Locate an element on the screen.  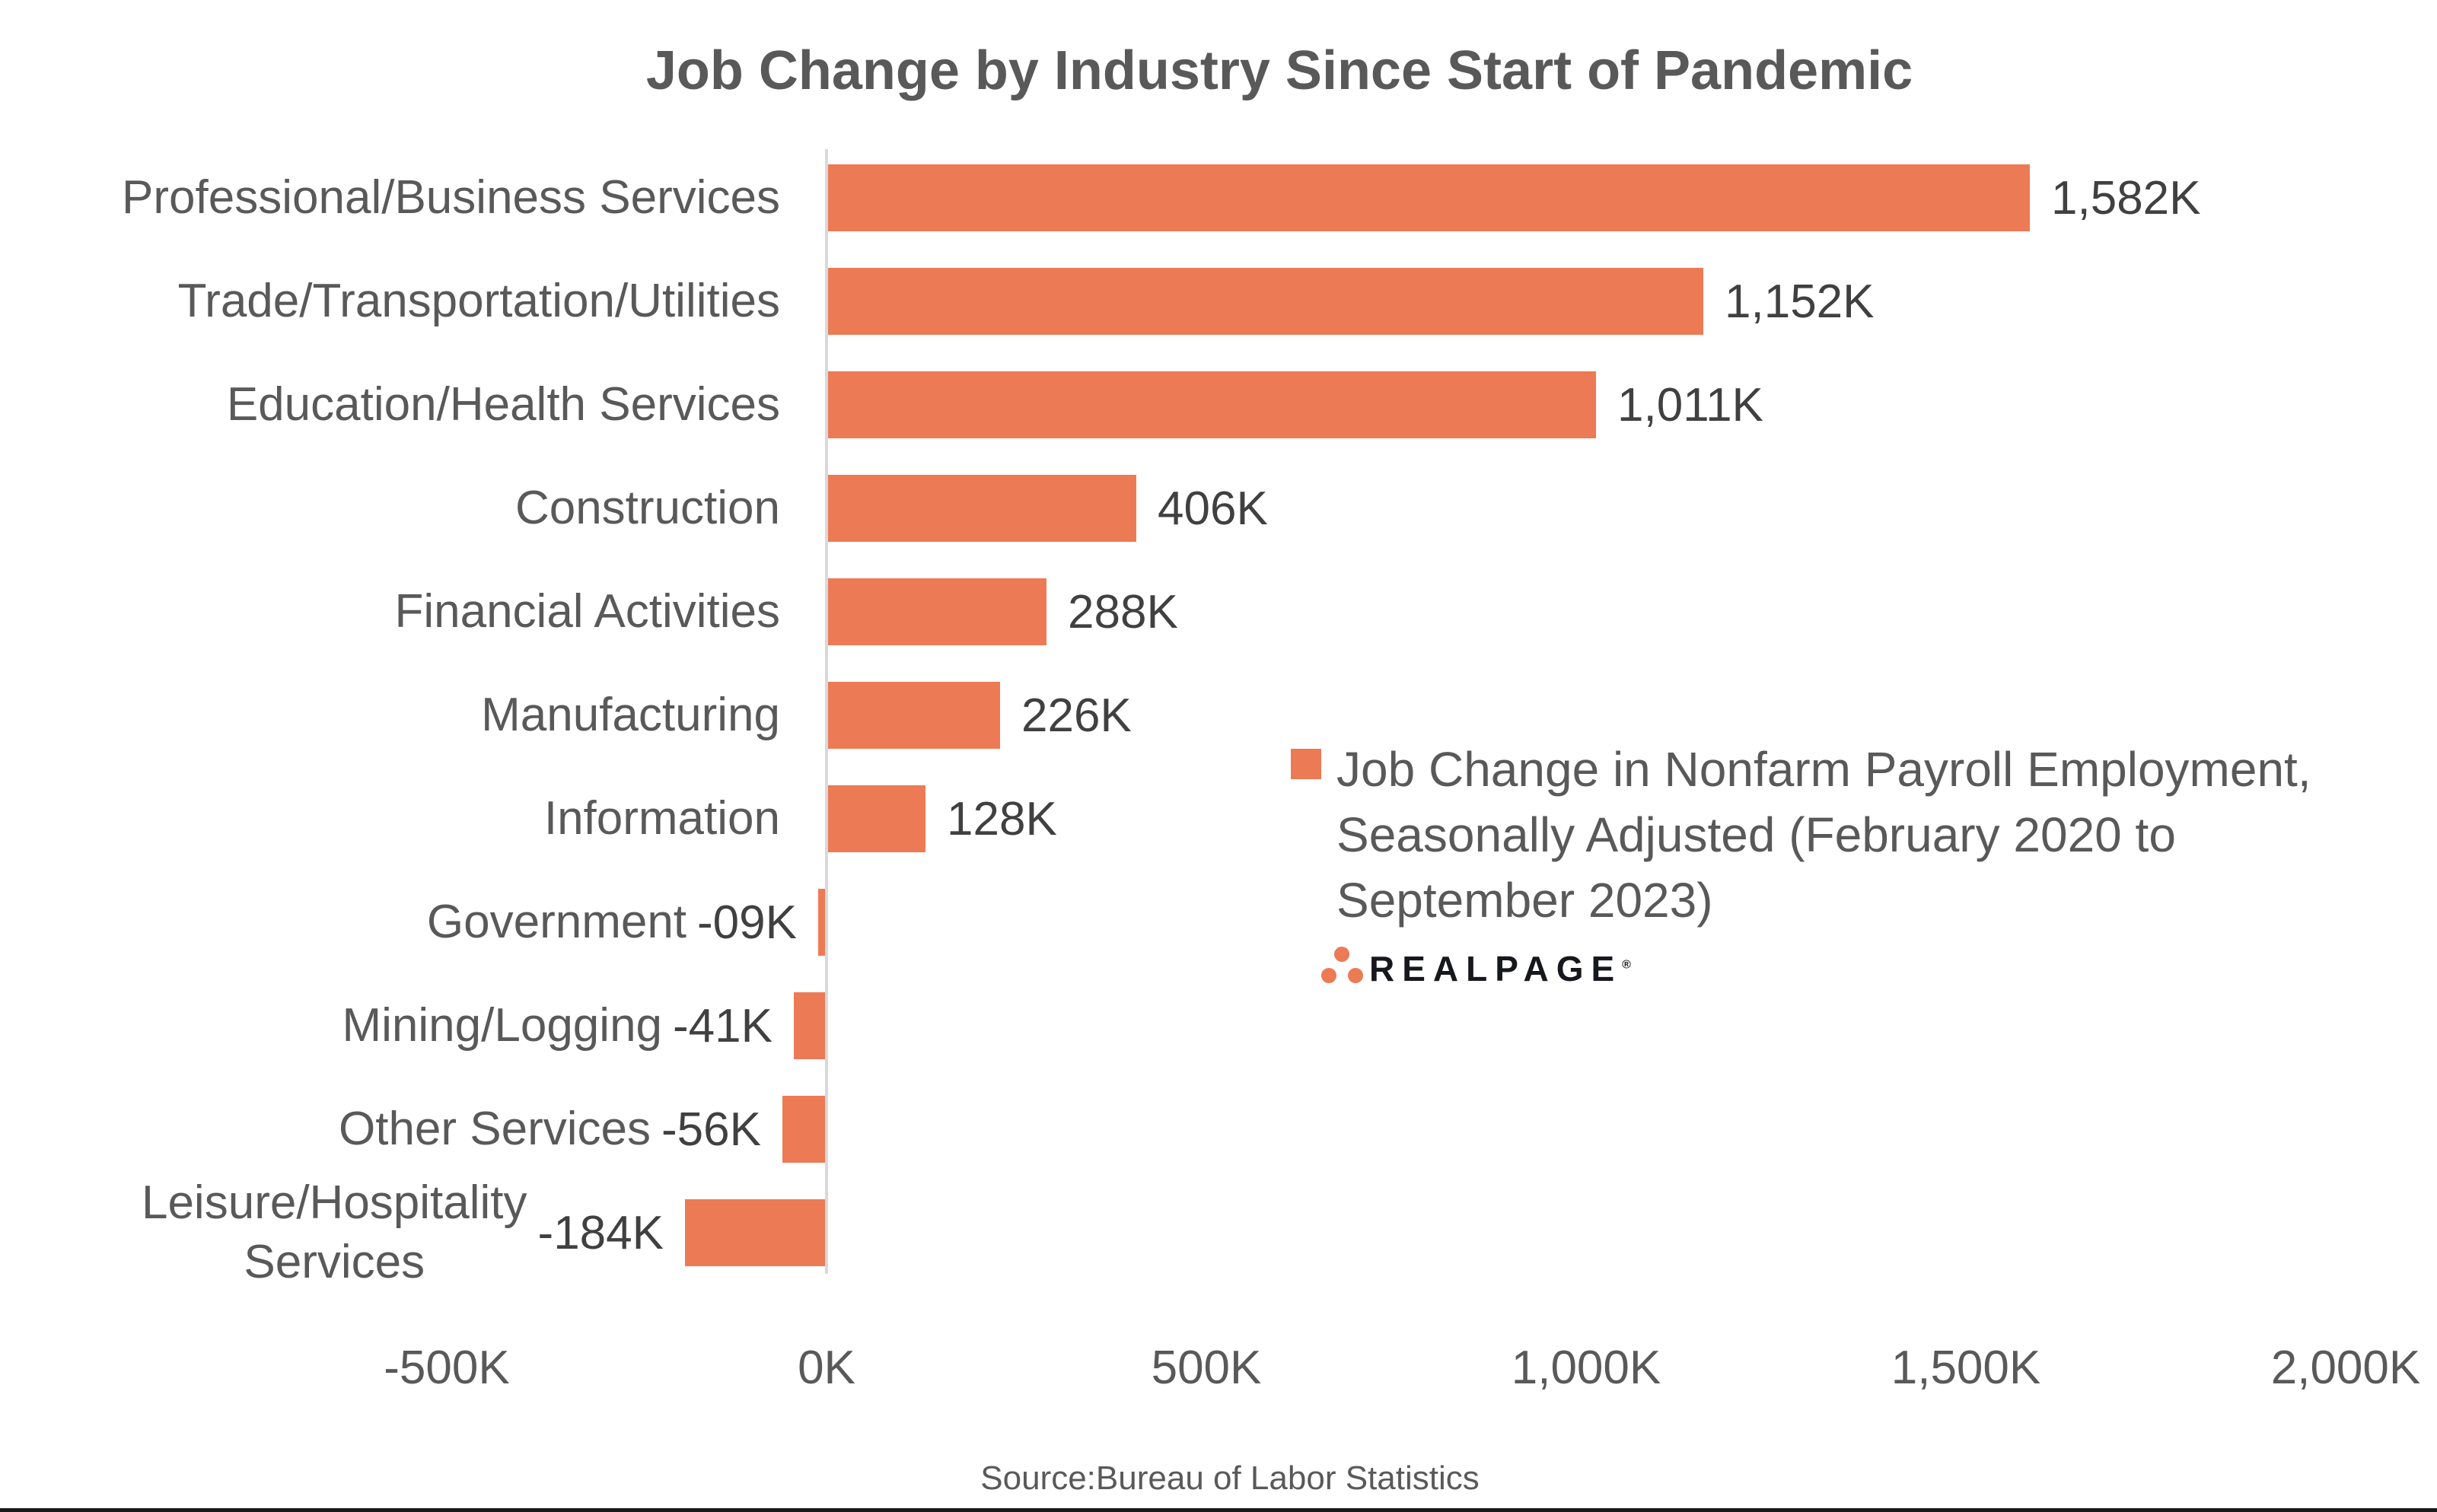
bar-other-services is located at coordinates (803, 1129).